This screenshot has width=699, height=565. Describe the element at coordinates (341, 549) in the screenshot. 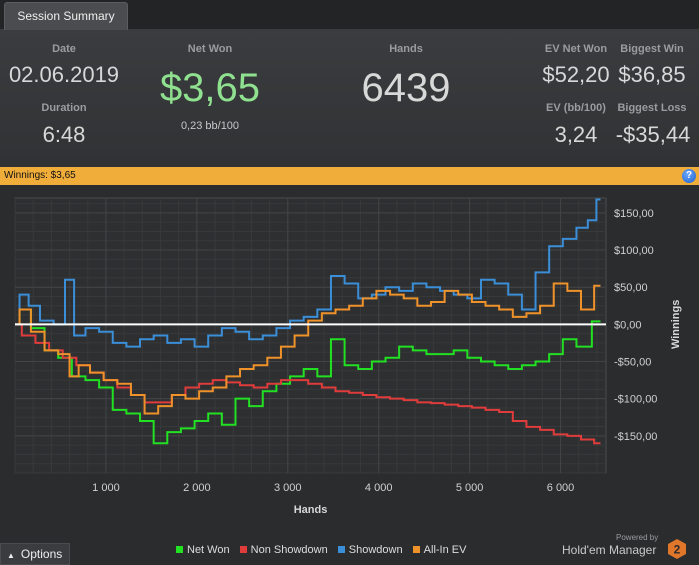

I see `legend-swatch-showdown` at that location.